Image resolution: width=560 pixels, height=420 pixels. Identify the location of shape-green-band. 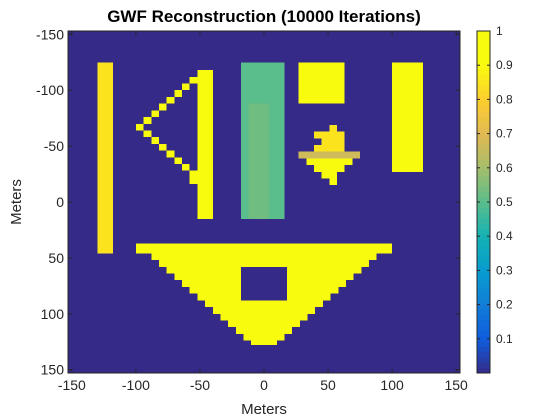
(329, 155).